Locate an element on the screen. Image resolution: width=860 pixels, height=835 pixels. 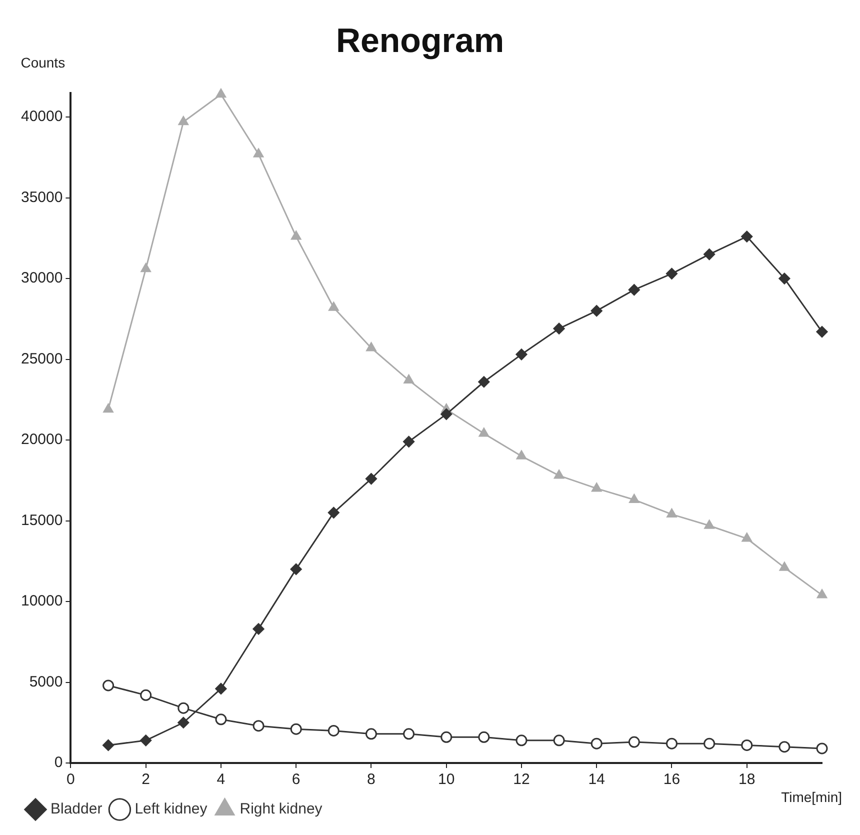
x-tick-label: 14 is located at coordinates (596, 779).